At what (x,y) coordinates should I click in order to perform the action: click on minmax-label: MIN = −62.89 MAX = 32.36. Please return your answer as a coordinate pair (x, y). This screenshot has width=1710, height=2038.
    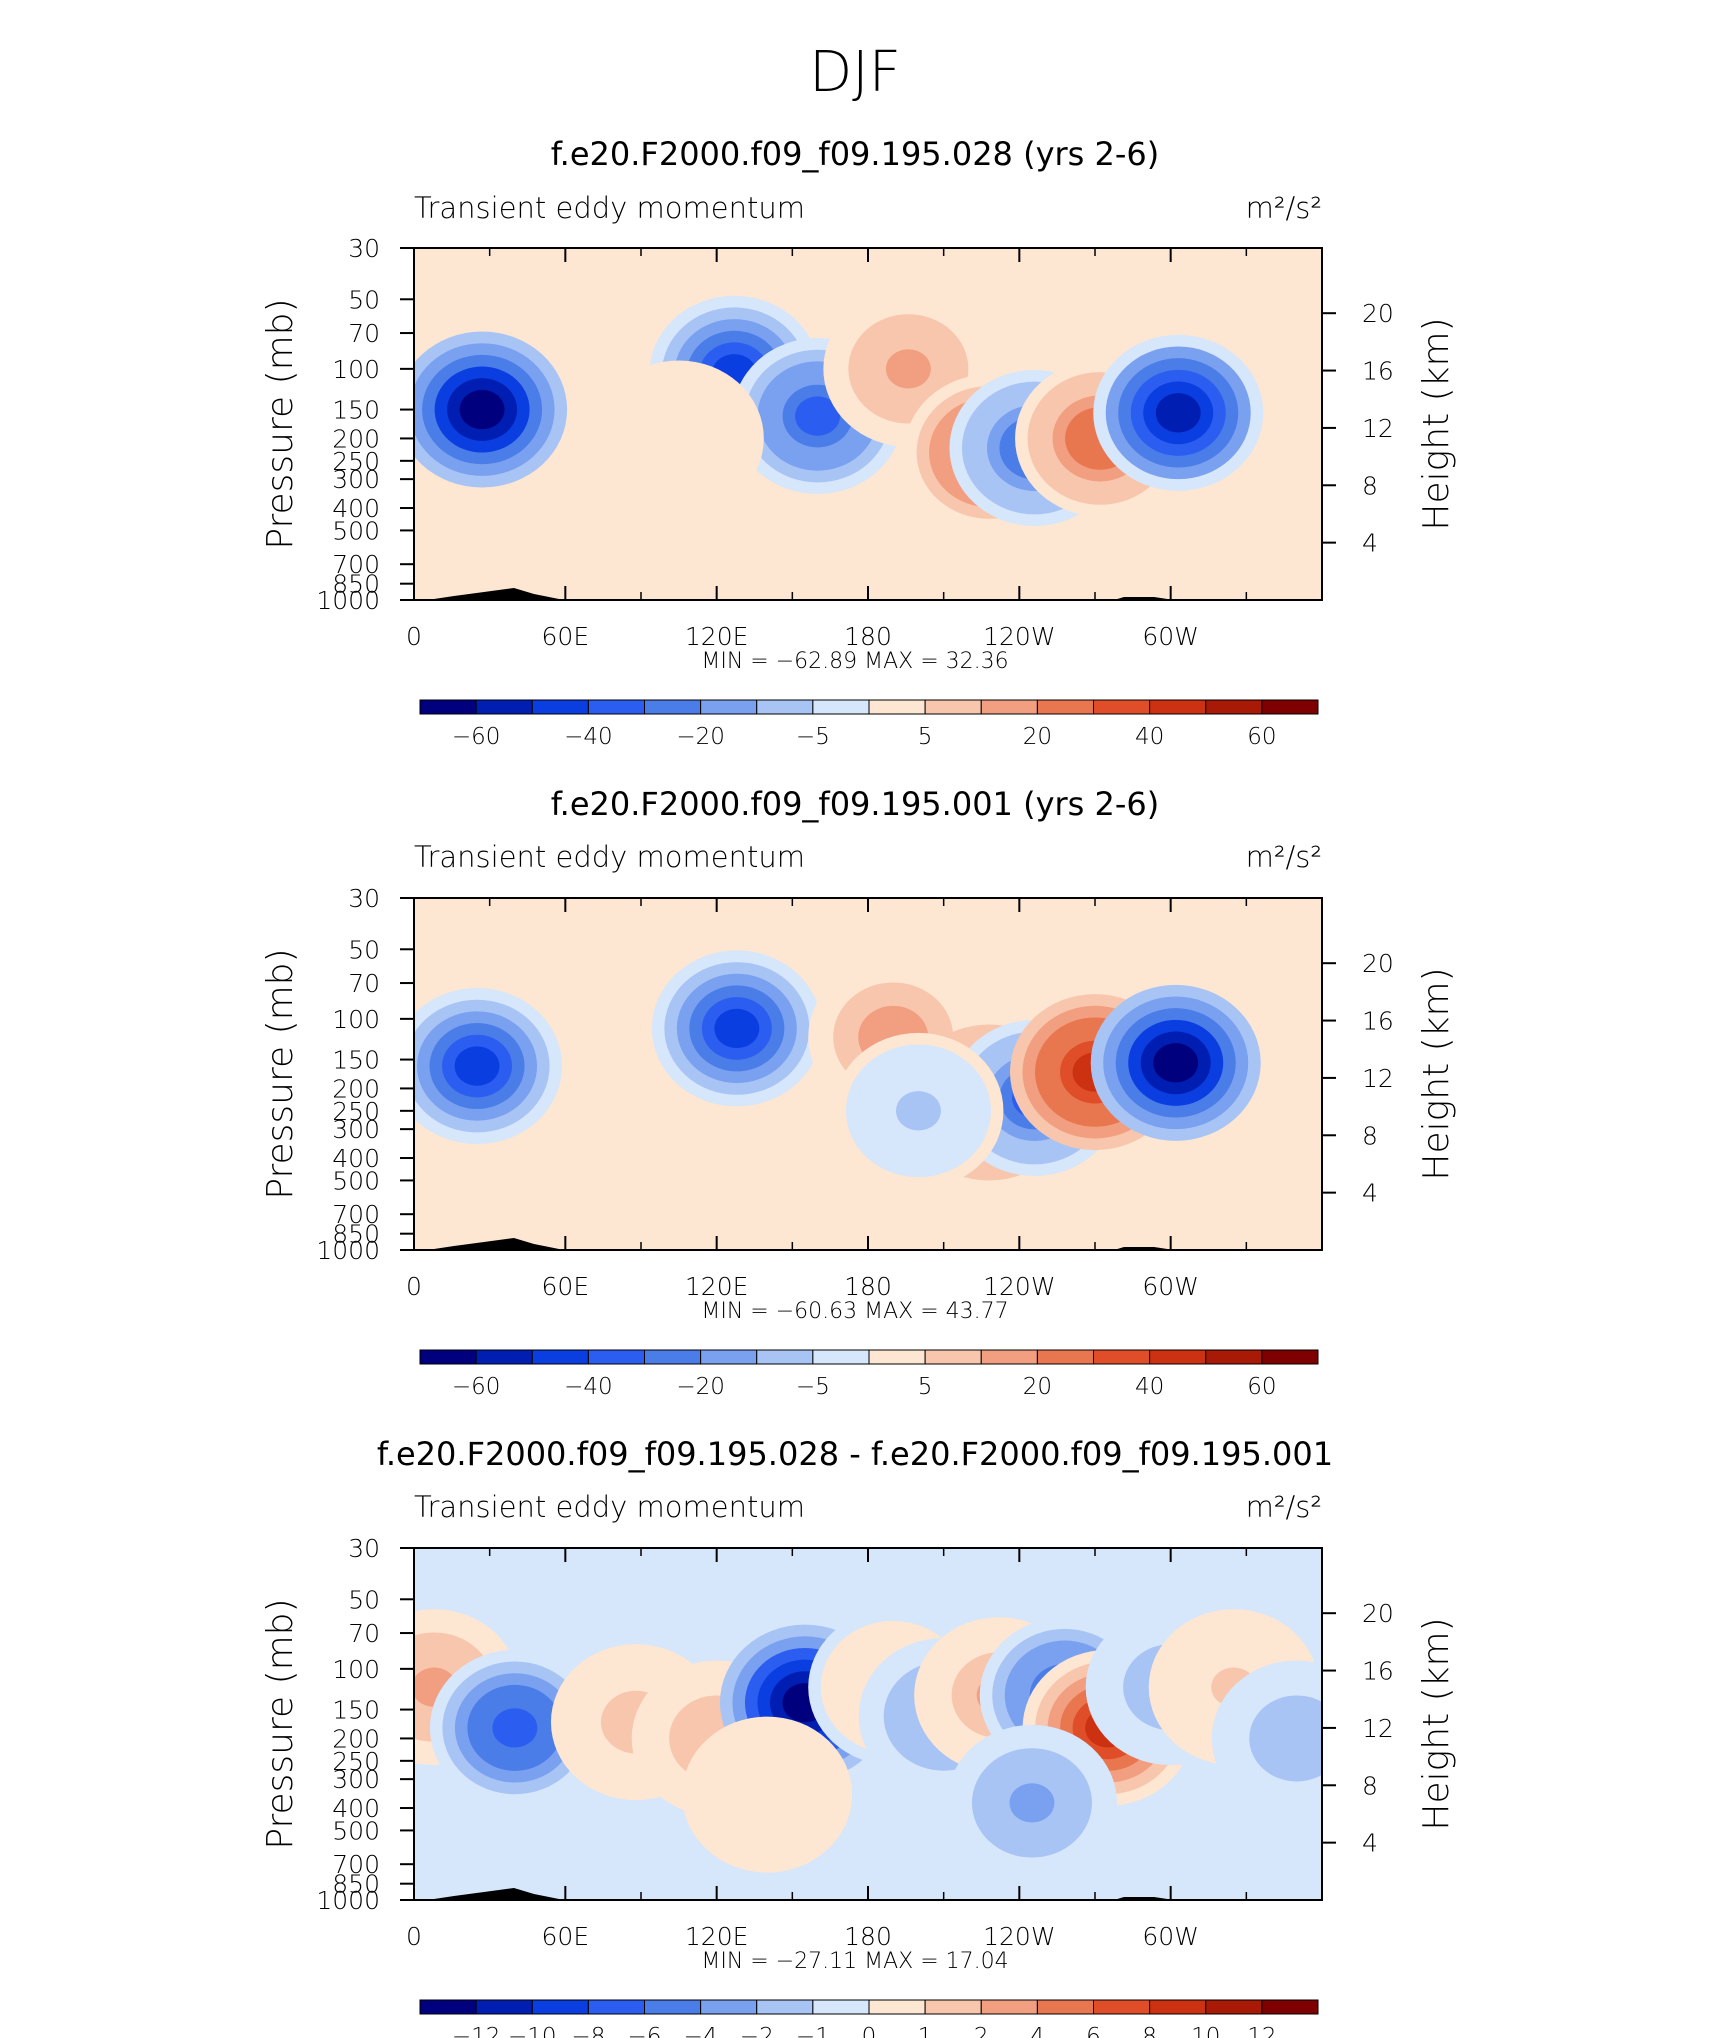
    Looking at the image, I should click on (854, 661).